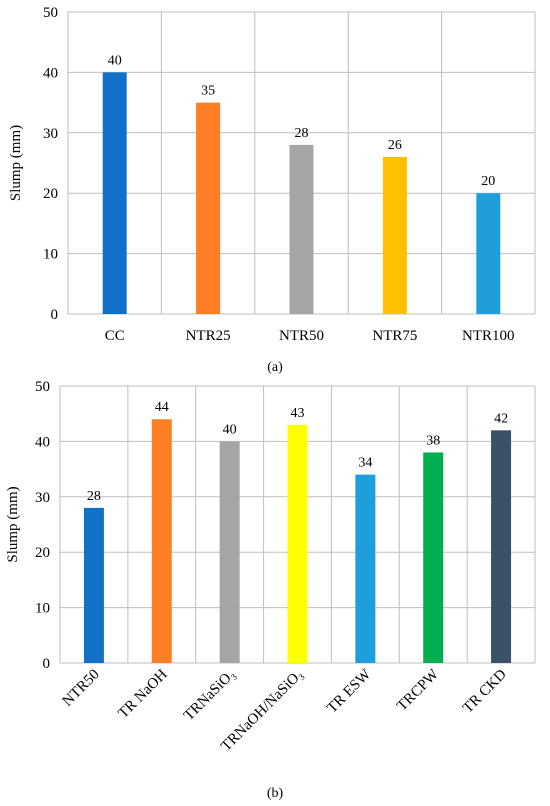 The width and height of the screenshot is (550, 806). I want to click on x-tick-label: NTR100, so click(488, 336).